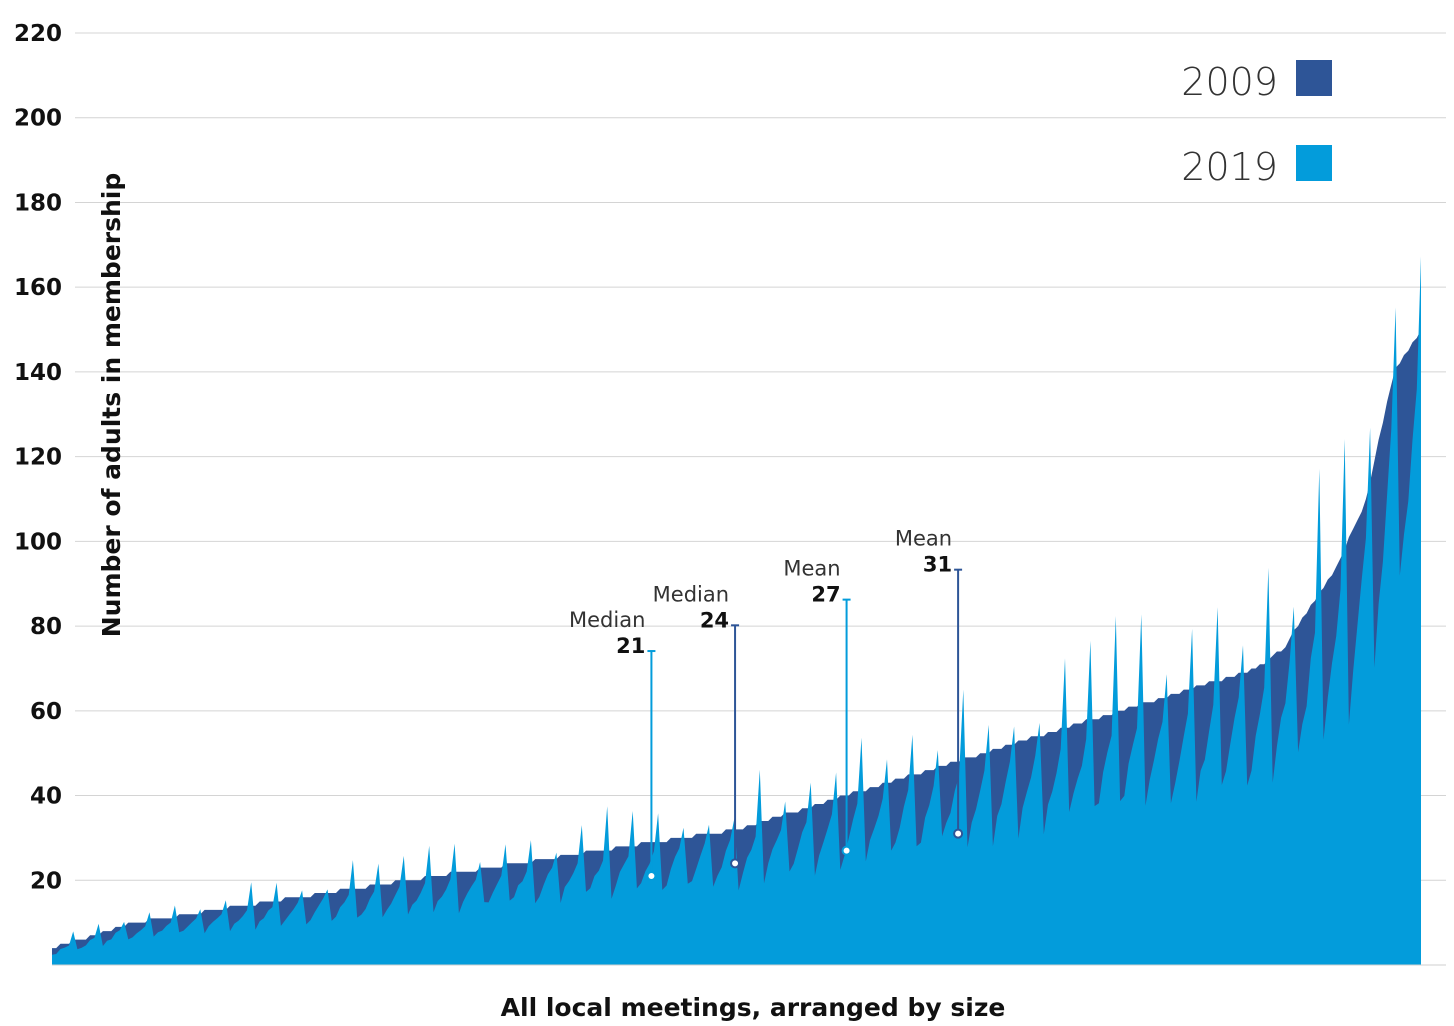 This screenshot has width=1454, height=1026. Describe the element at coordinates (38, 203) in the screenshot. I see `y-tick-label: 180` at that location.